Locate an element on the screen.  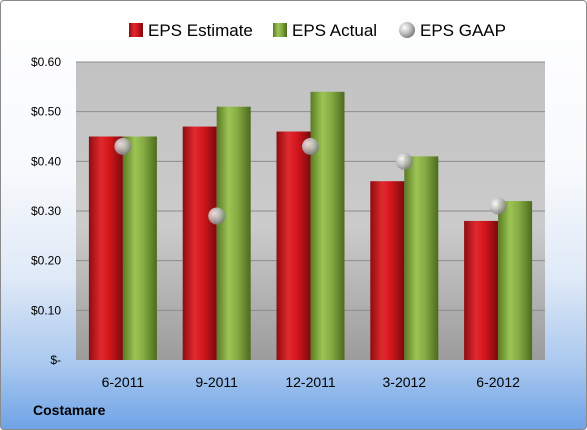
x-tick-label: 12-2011 is located at coordinates (310, 382).